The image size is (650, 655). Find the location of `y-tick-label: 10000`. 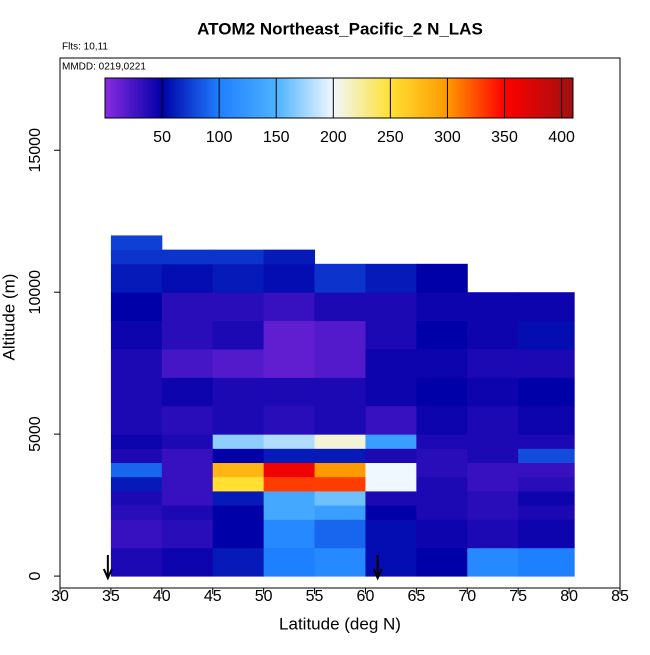

y-tick-label: 10000 is located at coordinates (35, 292).